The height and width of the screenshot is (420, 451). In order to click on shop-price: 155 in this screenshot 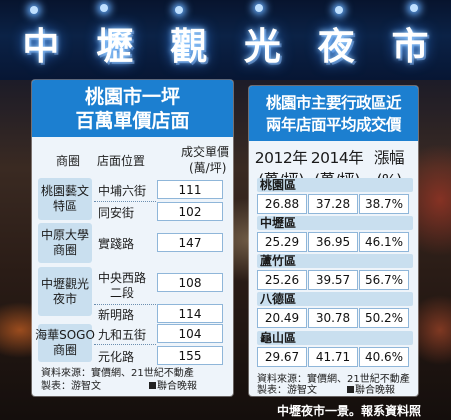, I will do `click(190, 355)`.